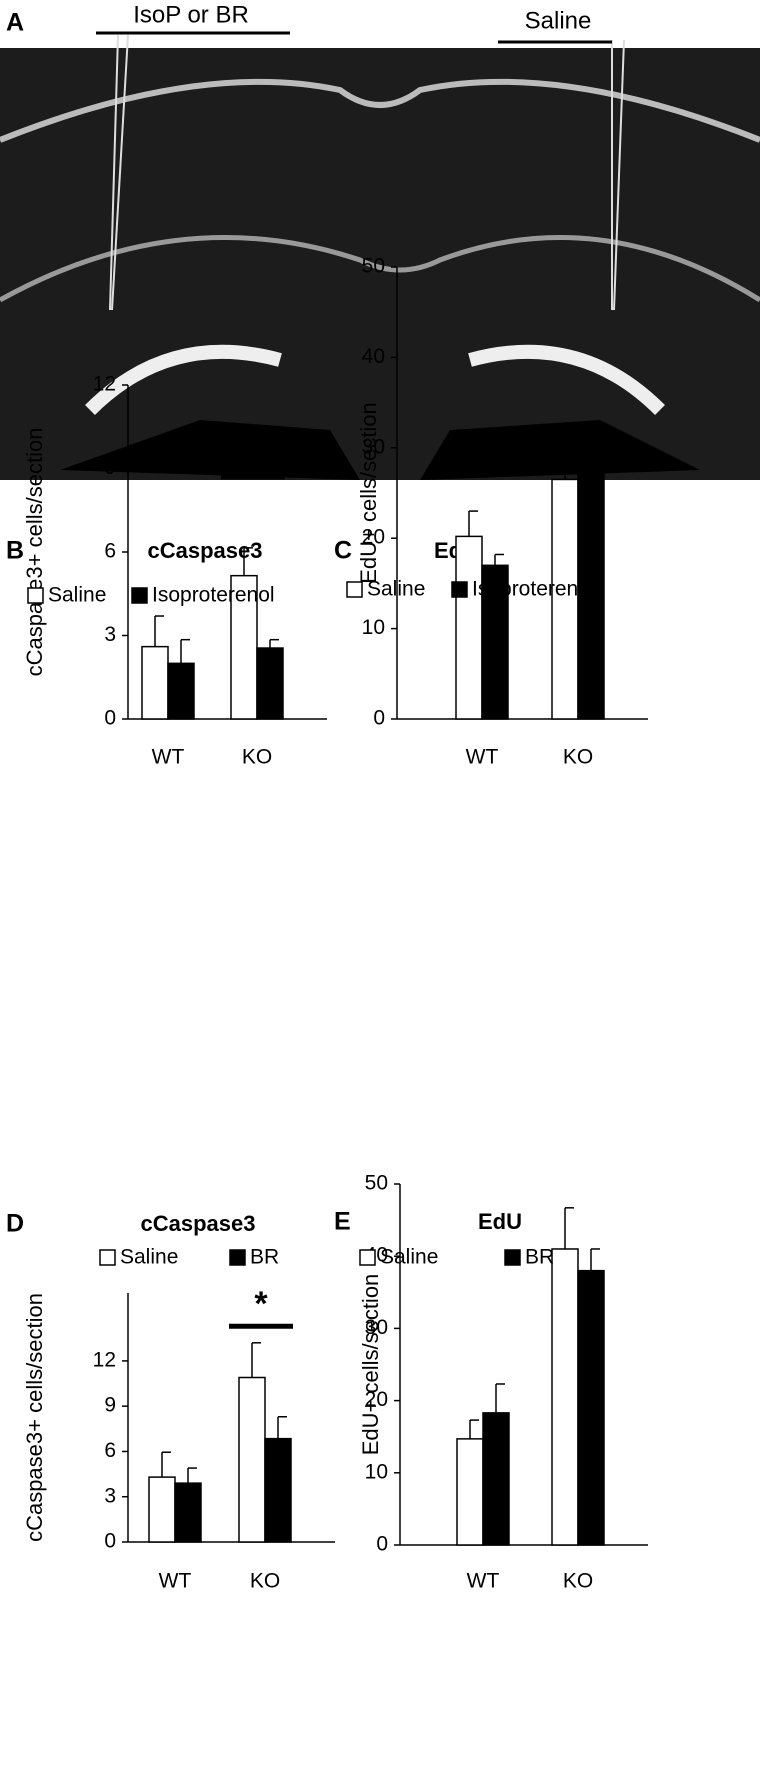 The image size is (760, 1786). I want to click on ventricle, so click(380, 450).